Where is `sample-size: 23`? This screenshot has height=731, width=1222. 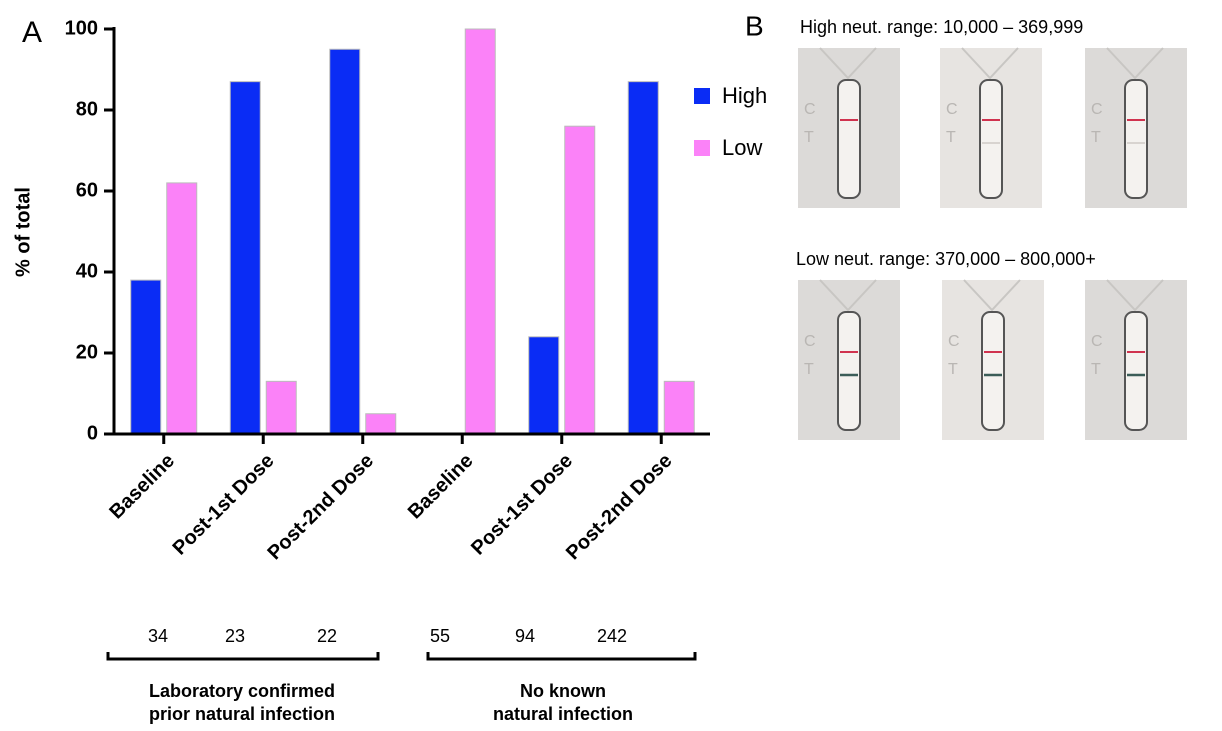 sample-size: 23 is located at coordinates (235, 636).